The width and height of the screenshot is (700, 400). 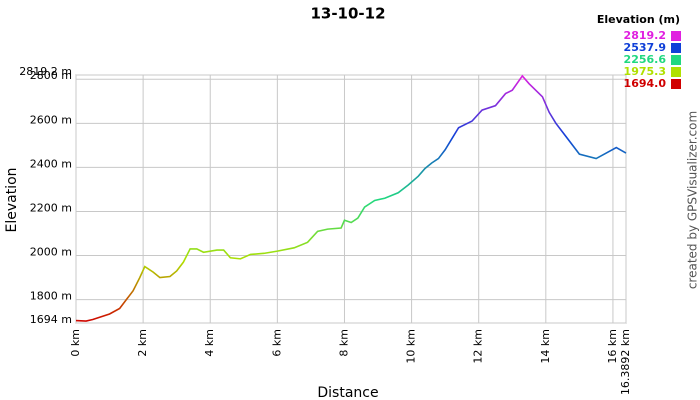 What do you see at coordinates (612, 346) in the screenshot?
I see `x-tick-label: 16 km` at bounding box center [612, 346].